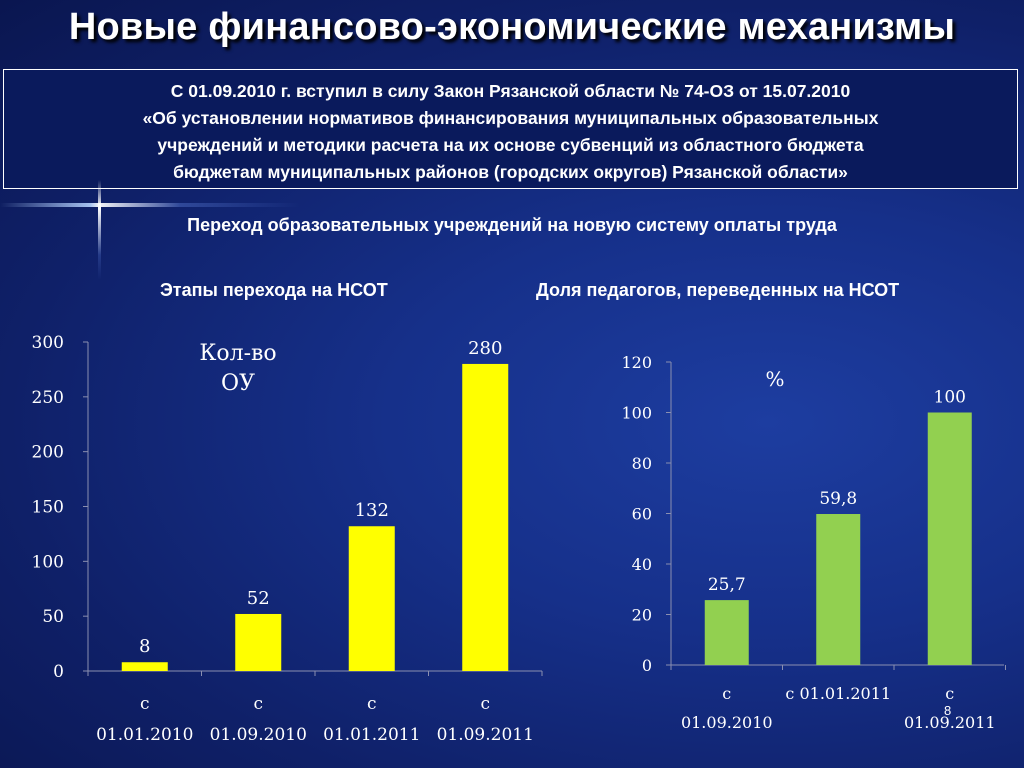 Image resolution: width=1024 pixels, height=768 pixels. I want to click on decor-sparkle-vertical, so click(99, 230).